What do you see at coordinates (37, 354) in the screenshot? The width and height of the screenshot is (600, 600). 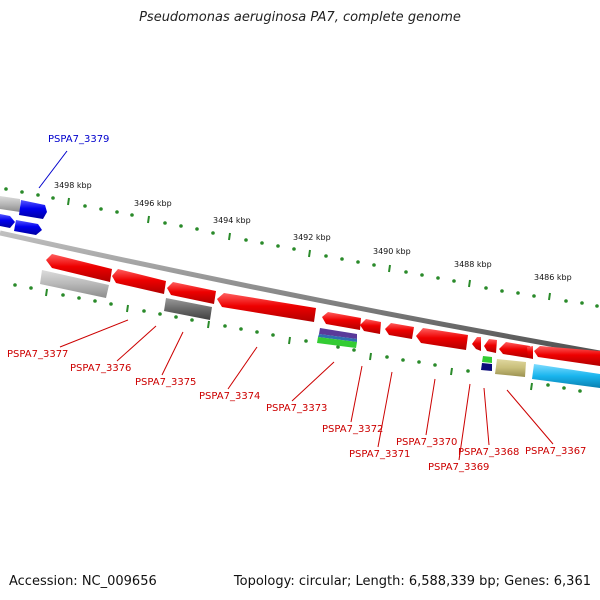 I see `gene-label: PSPA7_3377` at bounding box center [37, 354].